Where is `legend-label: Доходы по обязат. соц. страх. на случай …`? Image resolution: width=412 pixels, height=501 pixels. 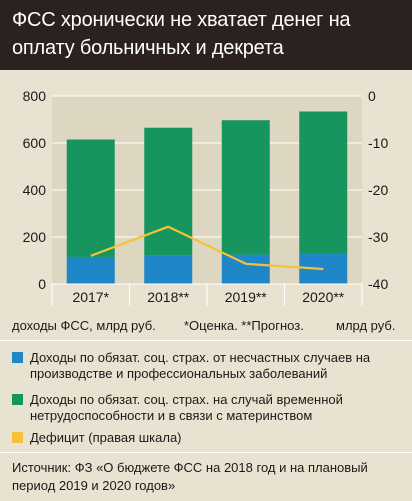 legend-label: Доходы по обязат. соц. страх. на случай … is located at coordinates (186, 407).